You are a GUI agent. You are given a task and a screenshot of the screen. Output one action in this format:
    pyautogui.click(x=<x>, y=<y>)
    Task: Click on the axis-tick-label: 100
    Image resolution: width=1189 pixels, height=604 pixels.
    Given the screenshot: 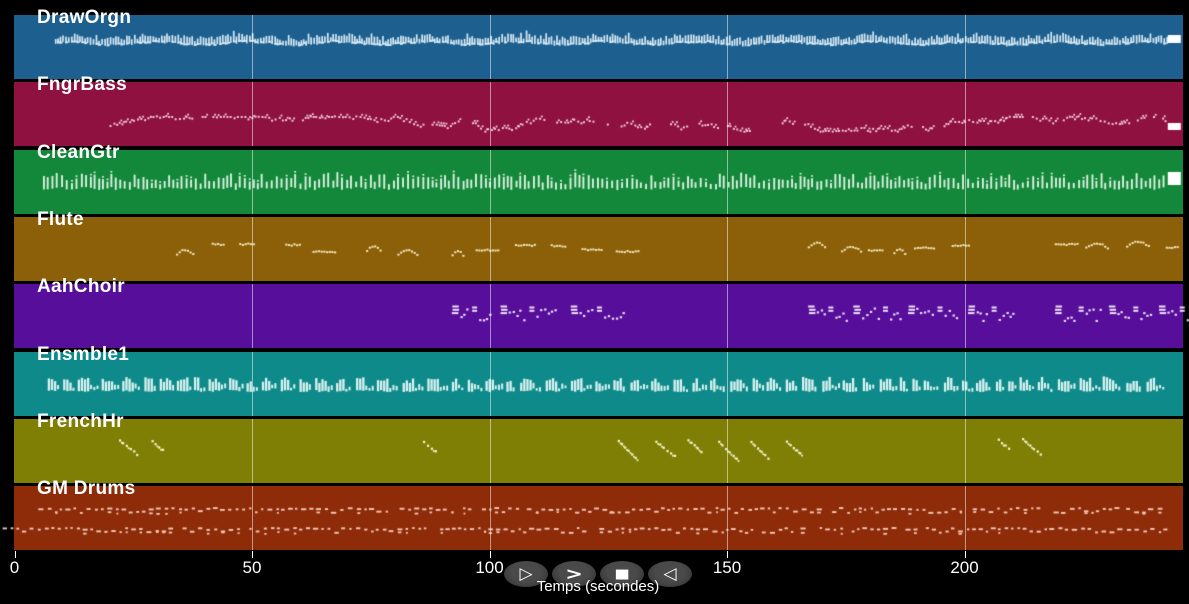 What is the action you would take?
    pyautogui.click(x=489, y=567)
    